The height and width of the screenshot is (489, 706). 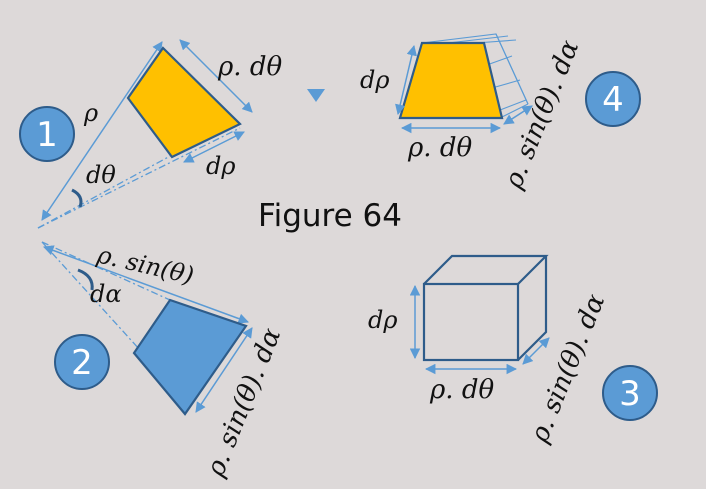 I want to click on d-rho-label: dρ, so click(x=220, y=166).